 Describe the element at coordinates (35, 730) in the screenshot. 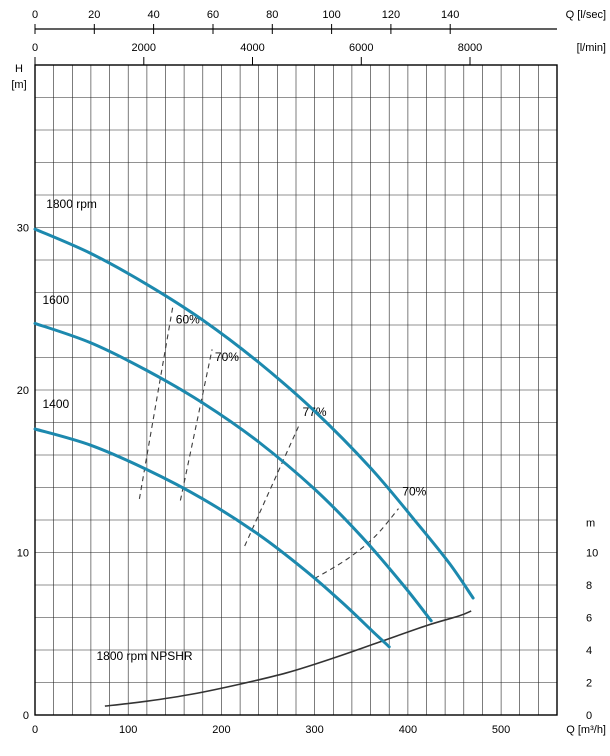

I see `flow-tick-label: 0` at that location.